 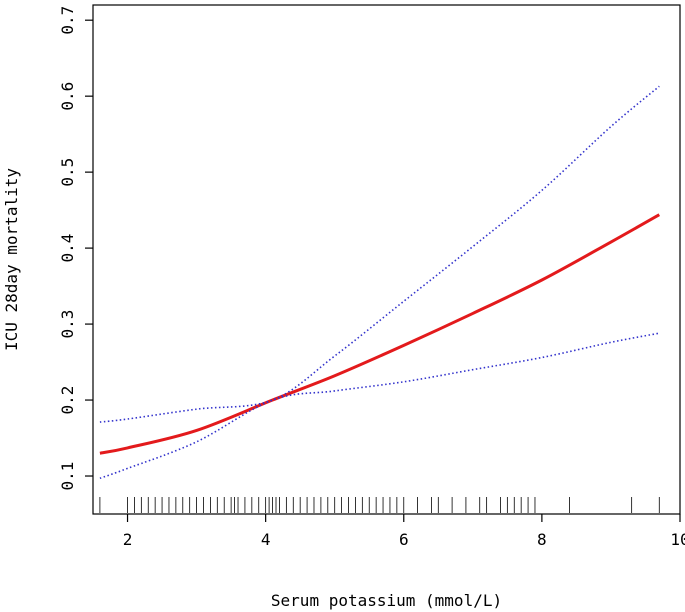 I want to click on rug-marks, so click(x=379, y=505).